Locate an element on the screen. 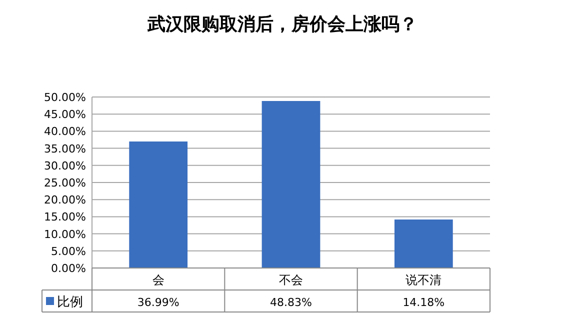  y-tick-label: 5.00% is located at coordinates (68, 251).